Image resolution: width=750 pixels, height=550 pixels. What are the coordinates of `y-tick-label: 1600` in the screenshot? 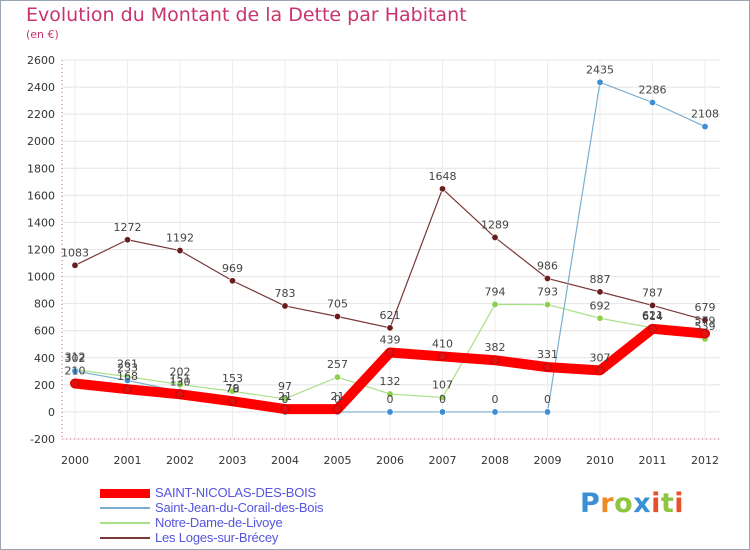 It's located at (41, 195).